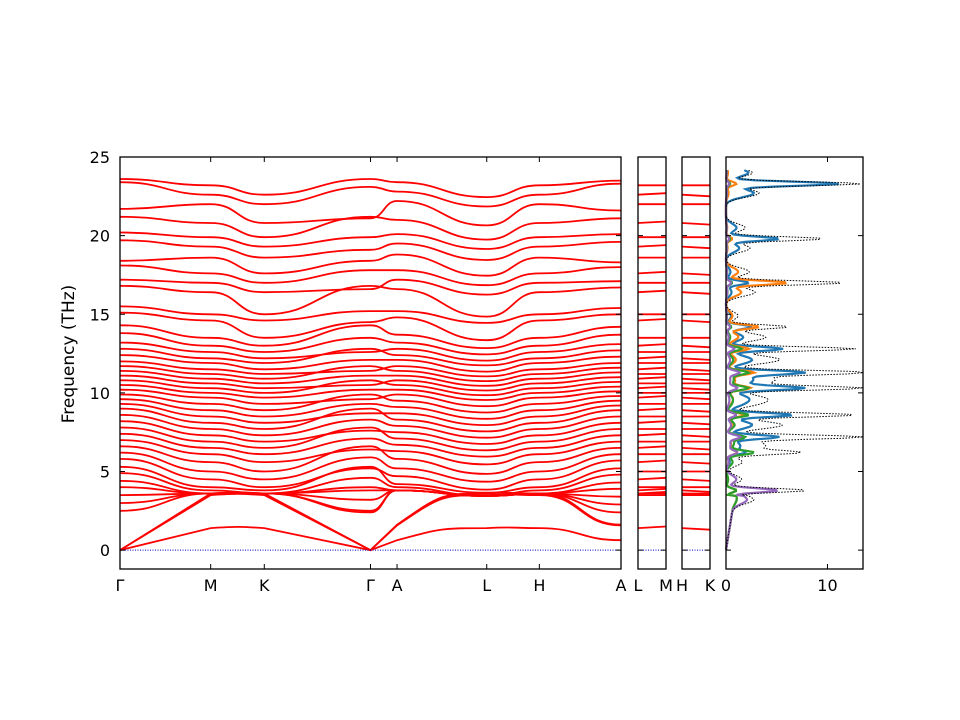 The height and width of the screenshot is (720, 960). What do you see at coordinates (100, 157) in the screenshot?
I see `y-tick-label: 25` at bounding box center [100, 157].